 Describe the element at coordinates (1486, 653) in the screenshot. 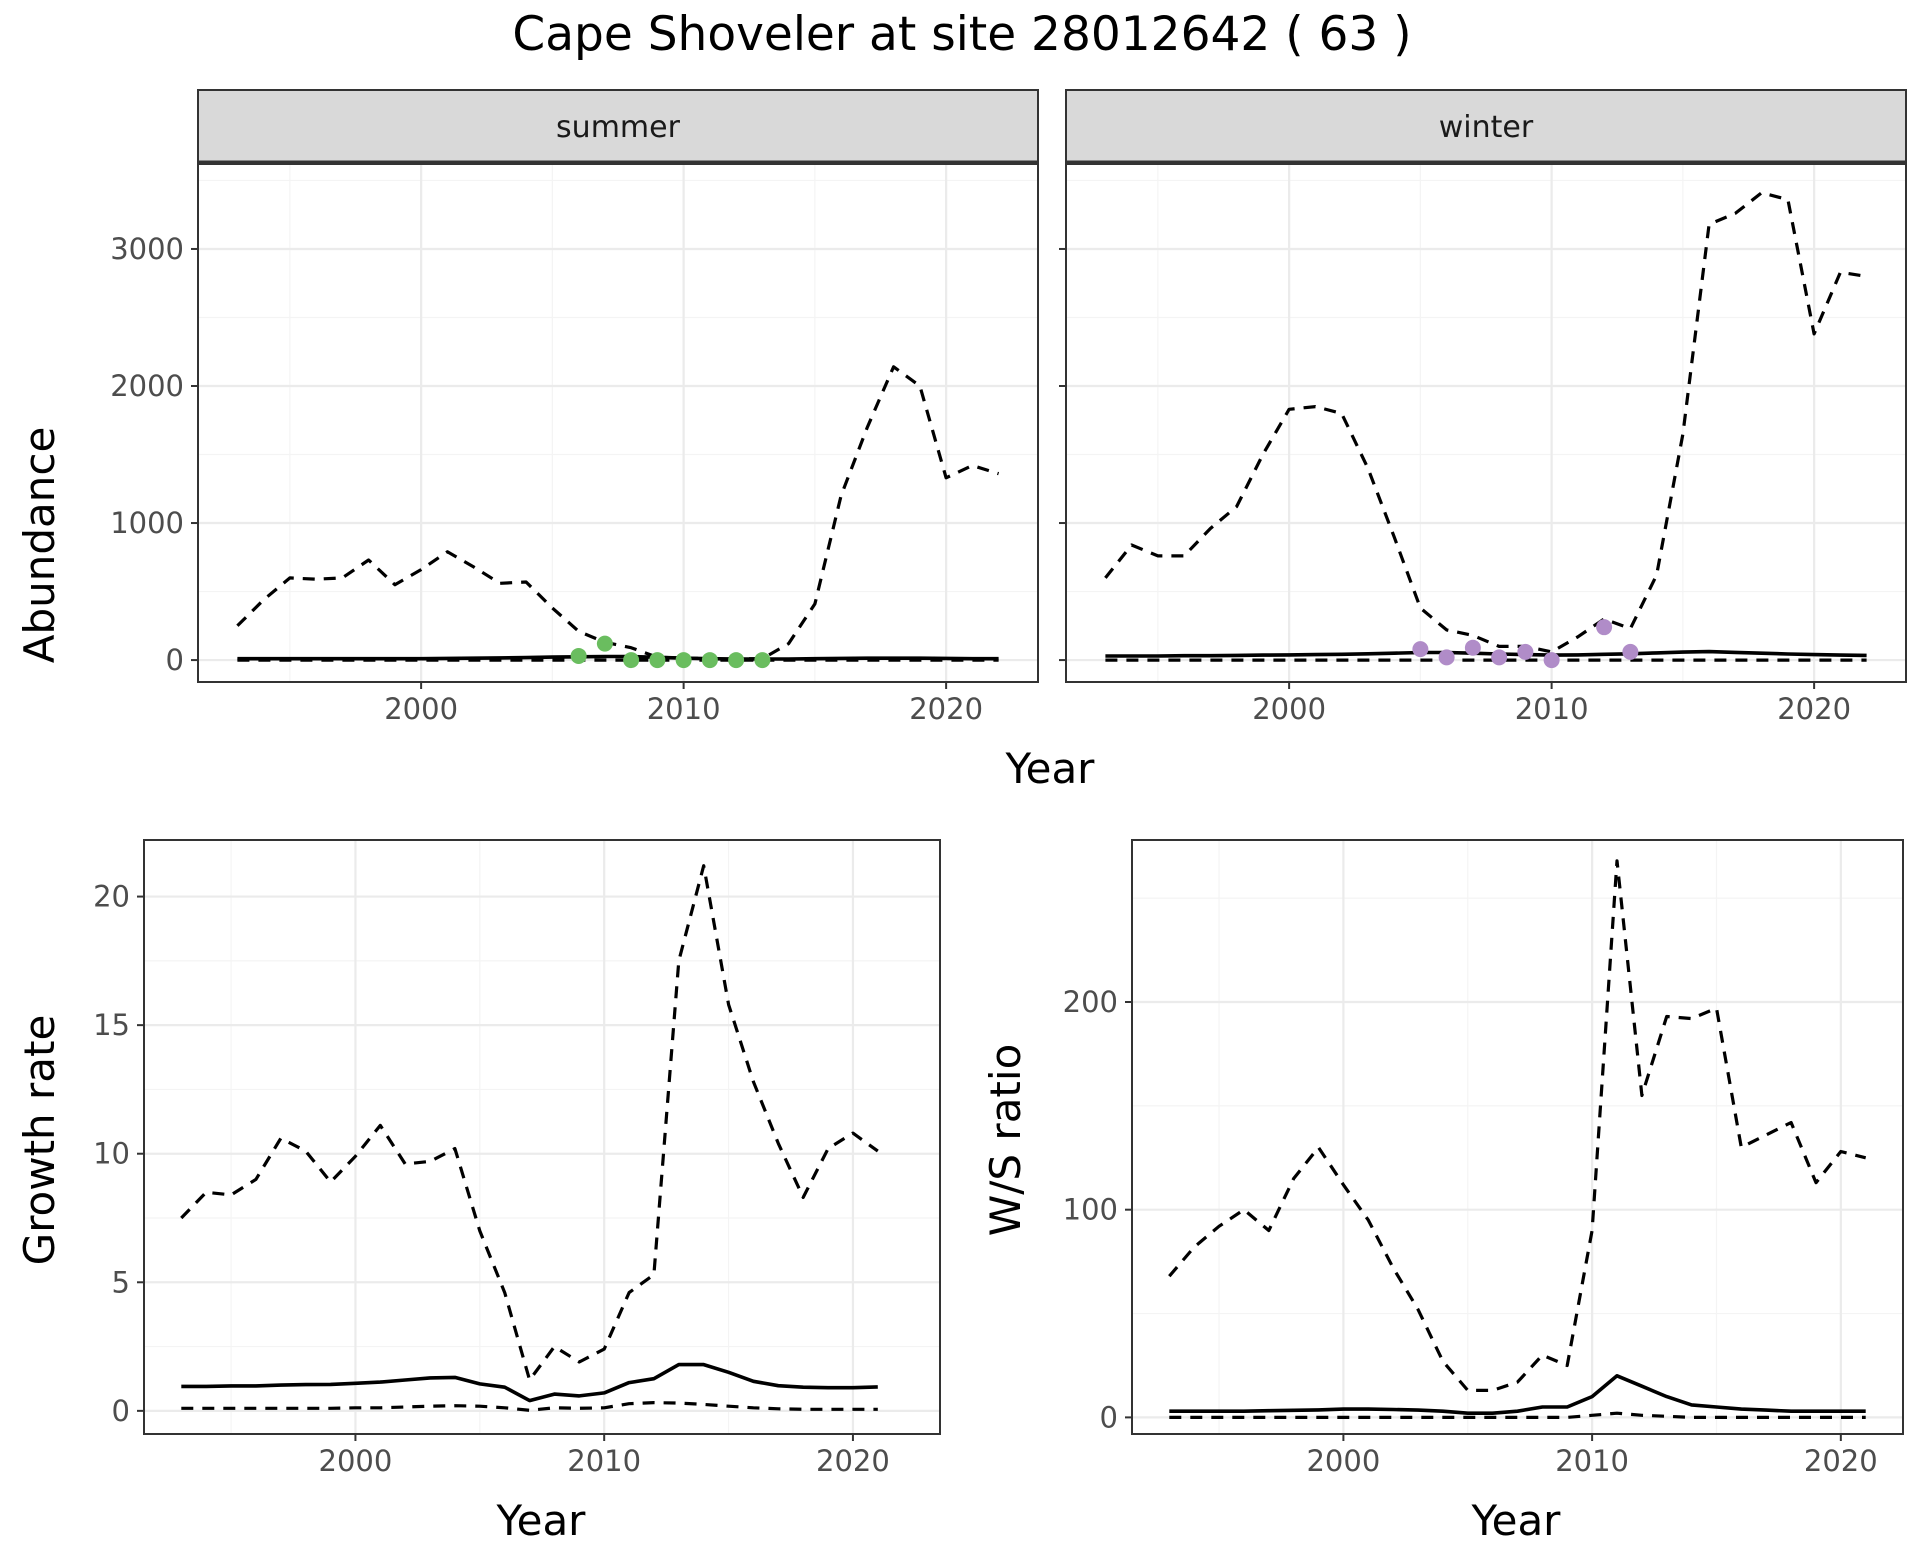

I see `winter-solid-line` at that location.